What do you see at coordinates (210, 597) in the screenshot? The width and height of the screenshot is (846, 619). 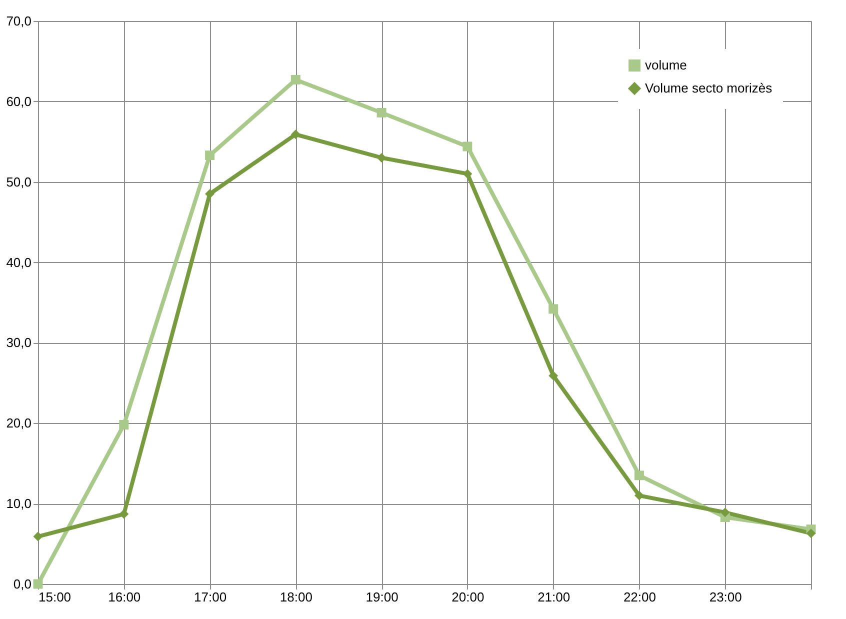 I see `x-tick-label: 17:00` at bounding box center [210, 597].